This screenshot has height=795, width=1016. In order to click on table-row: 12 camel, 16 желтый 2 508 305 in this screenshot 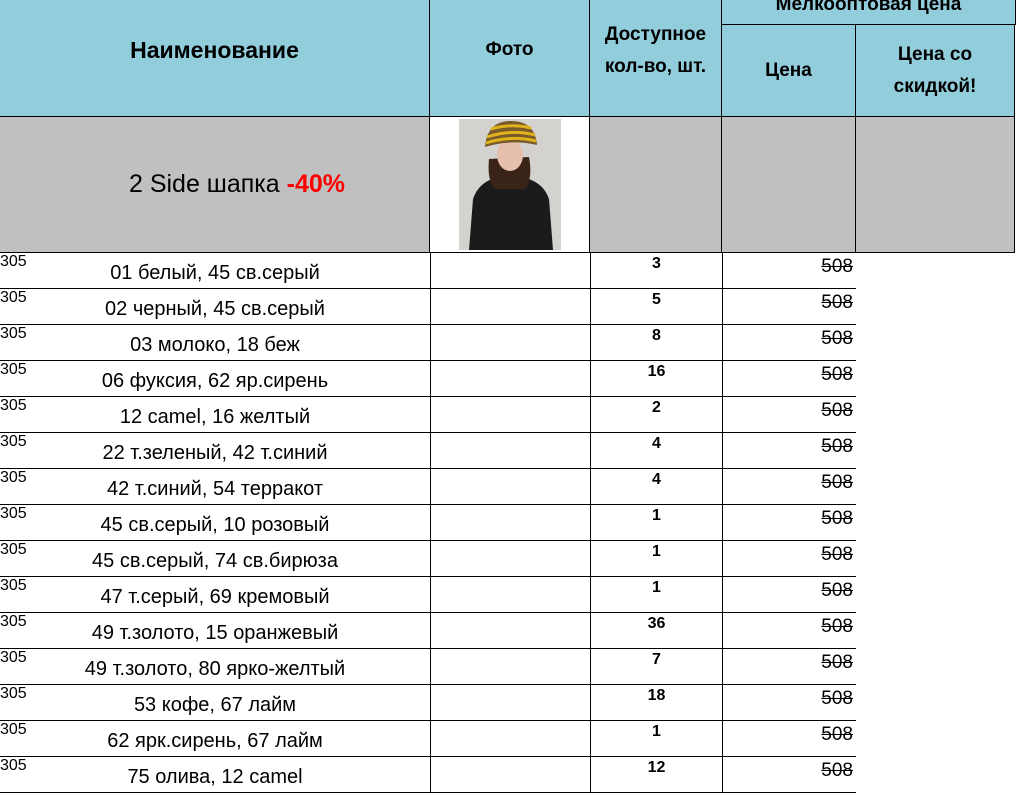, I will do `click(508, 415)`.